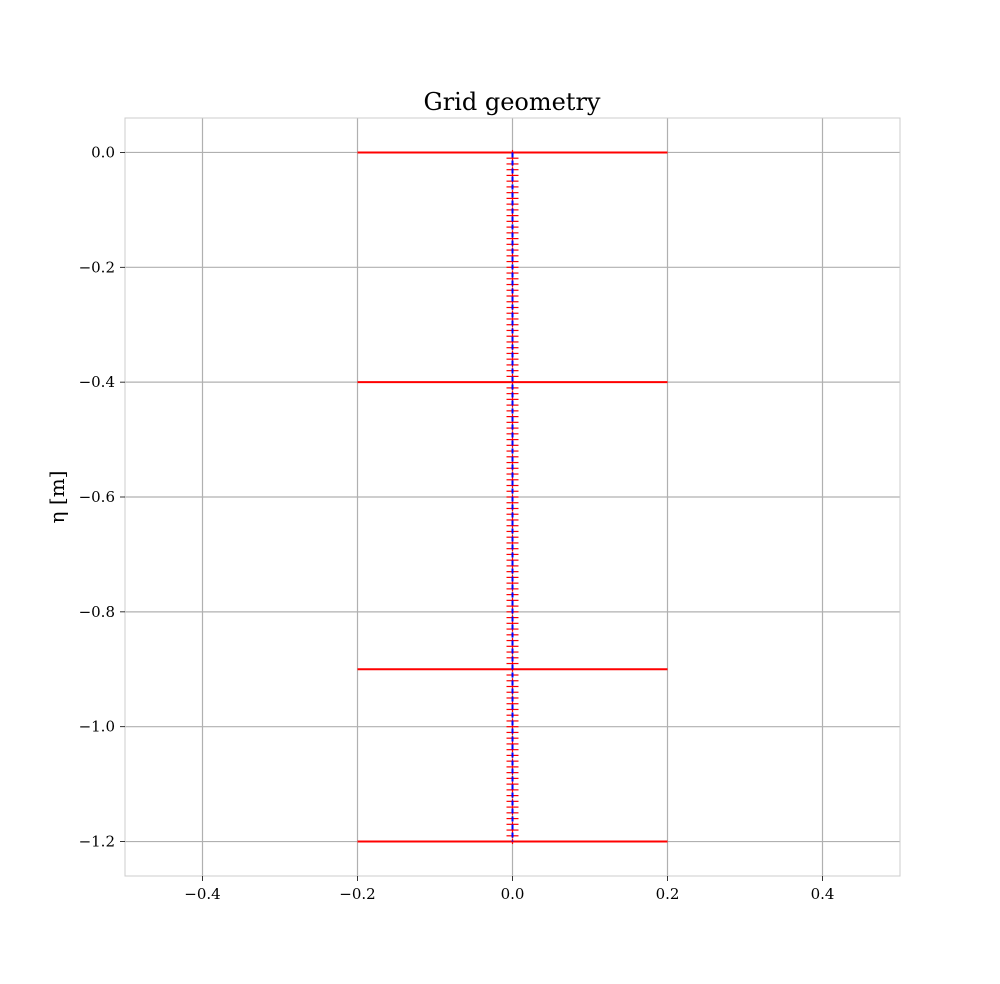  Describe the element at coordinates (97, 727) in the screenshot. I see `y-tick-label: −1.0` at that location.